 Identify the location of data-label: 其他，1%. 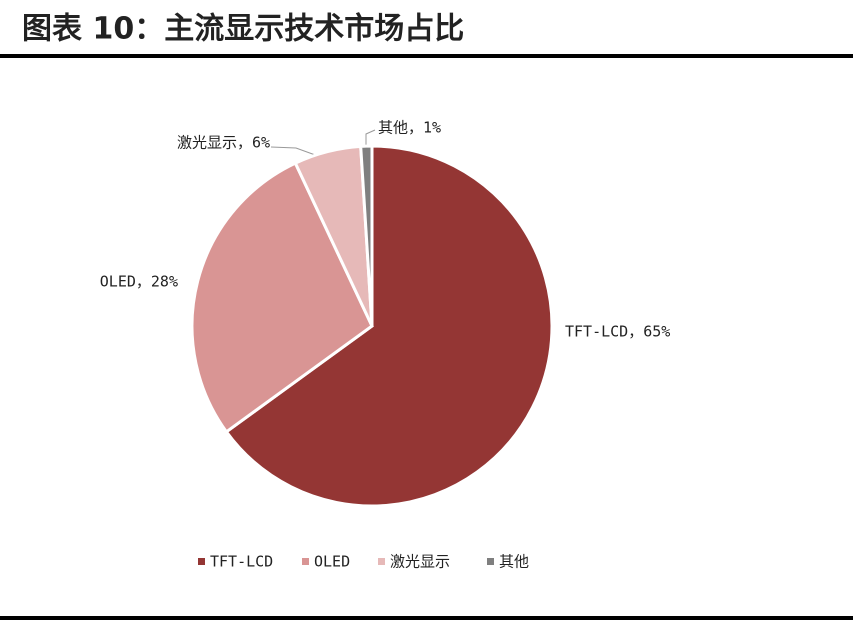
(409, 128).